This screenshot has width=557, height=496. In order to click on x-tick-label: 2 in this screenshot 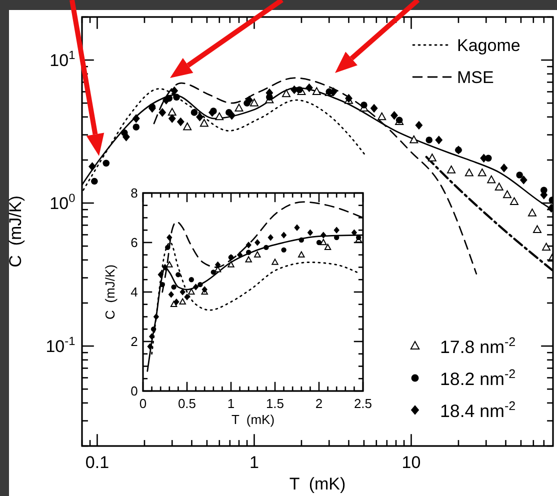, I will do `click(319, 403)`.